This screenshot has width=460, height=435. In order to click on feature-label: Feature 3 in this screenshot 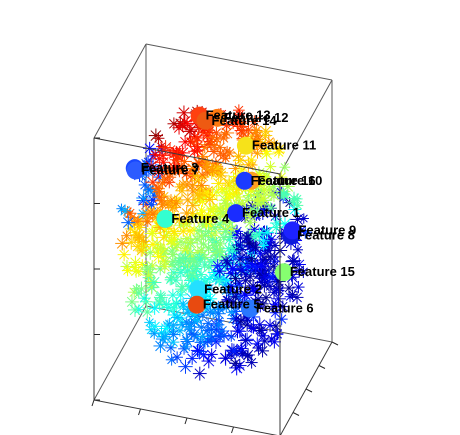, I will do `click(170, 167)`.